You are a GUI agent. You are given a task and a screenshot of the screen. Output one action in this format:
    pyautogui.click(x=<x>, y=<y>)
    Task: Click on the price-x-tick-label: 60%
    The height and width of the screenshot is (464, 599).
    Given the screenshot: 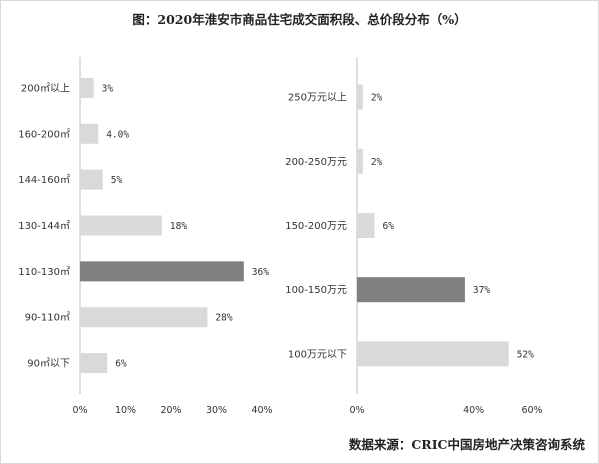 What is the action you would take?
    pyautogui.click(x=531, y=410)
    